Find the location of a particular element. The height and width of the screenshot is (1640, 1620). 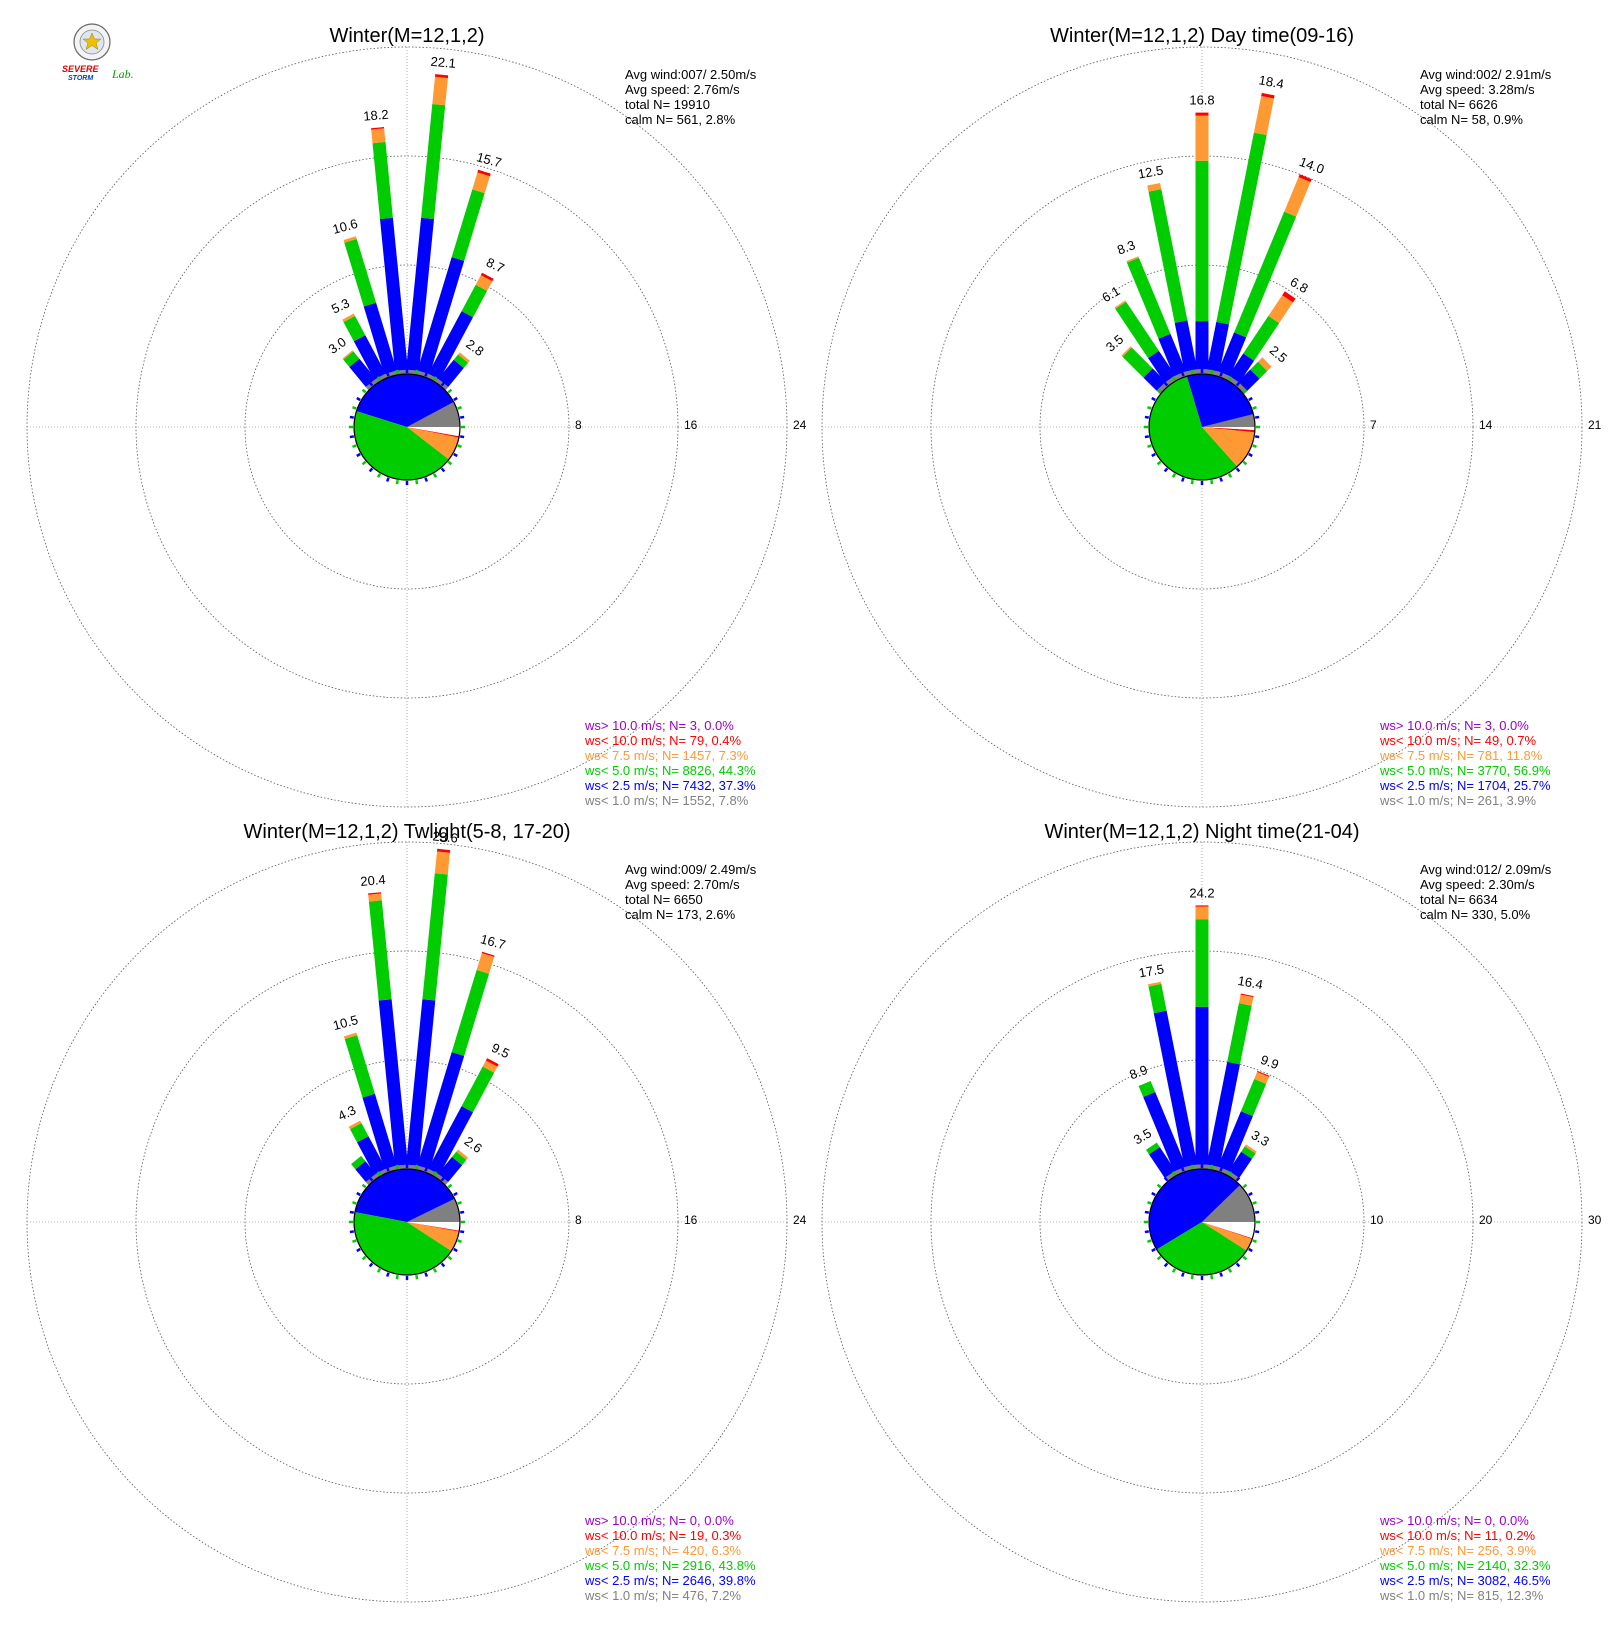

legend-entry: ws< 7.5 m/s; N= 1457, 7.3% is located at coordinates (666, 755).